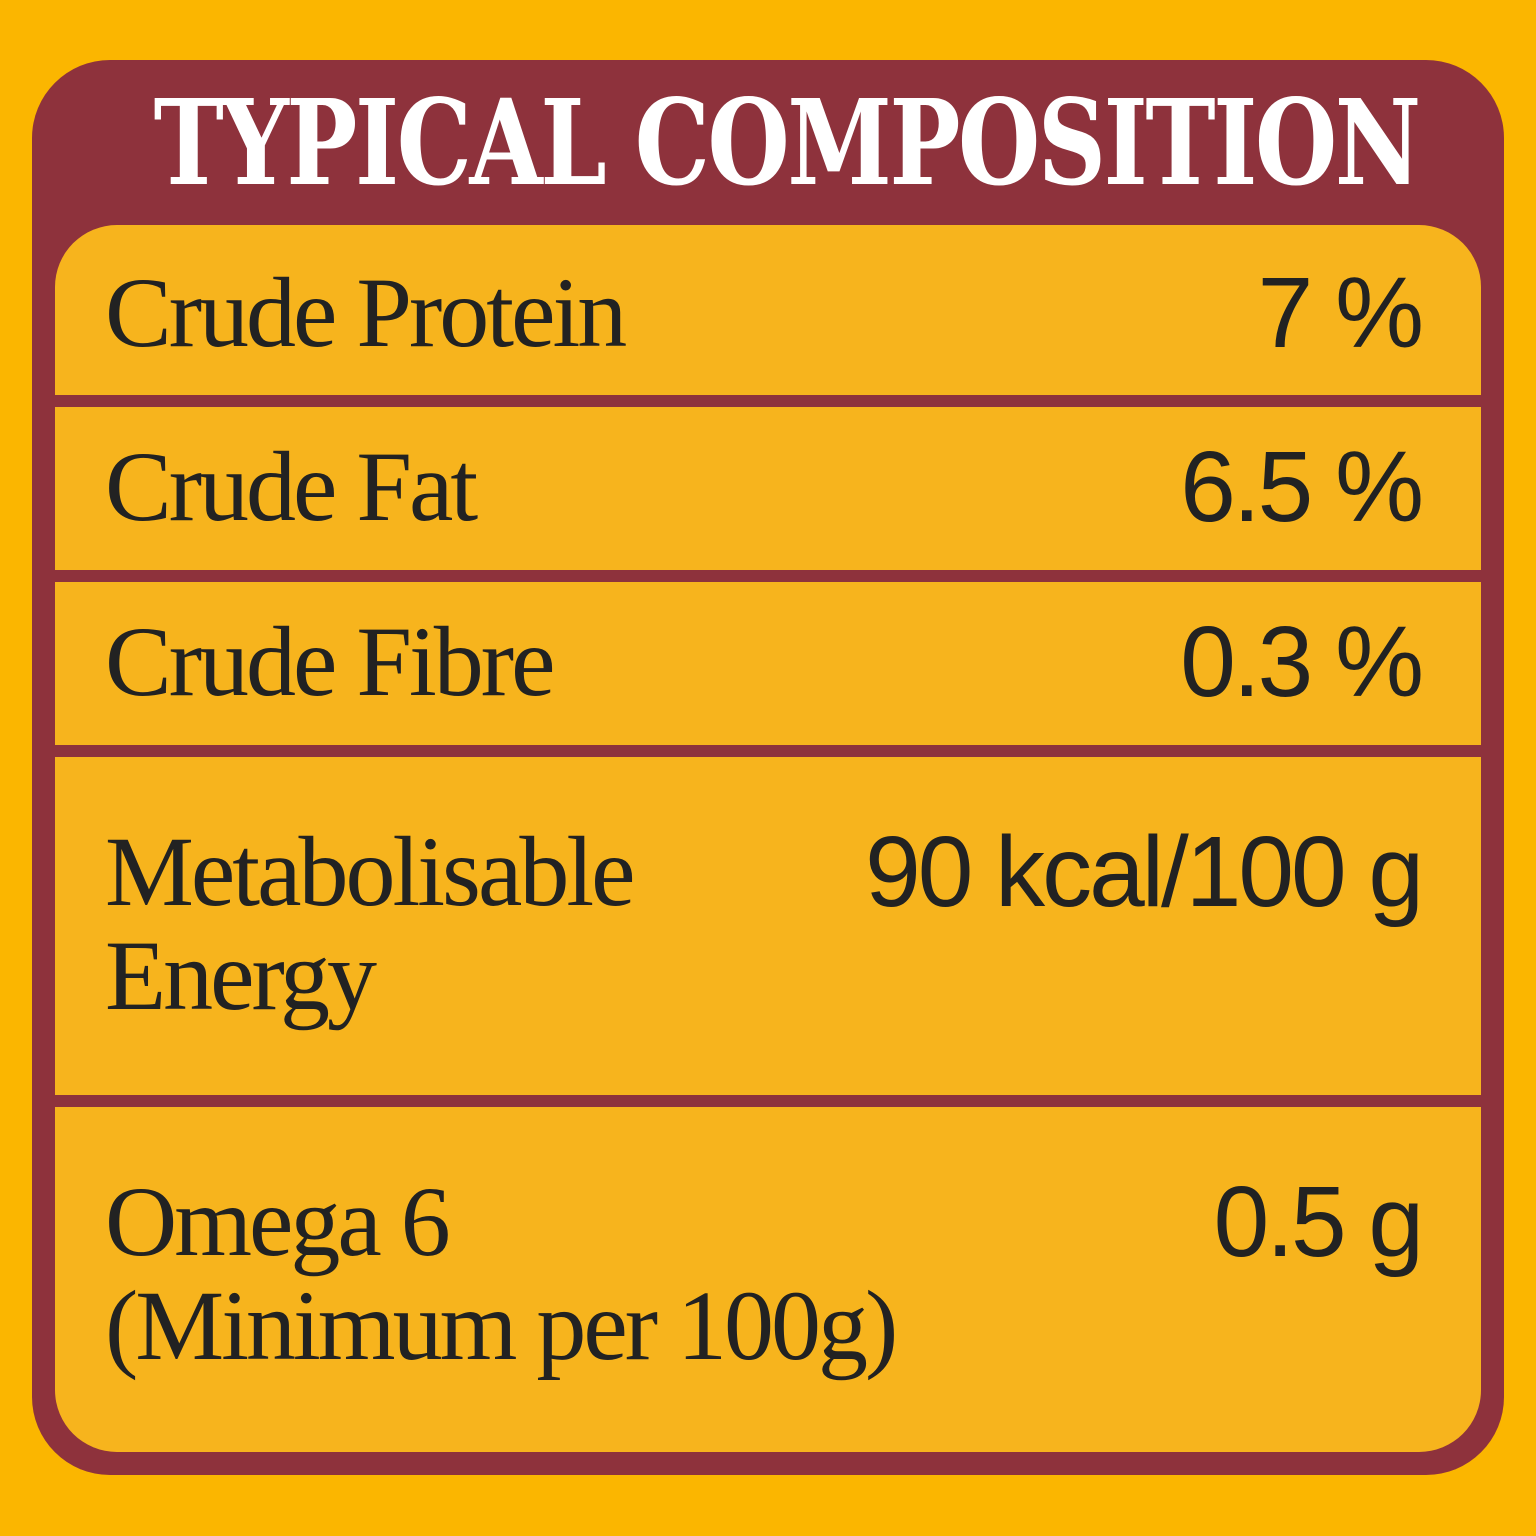 This screenshot has height=1536, width=1536. I want to click on table-row: Crude Protein 7 %, so click(768, 310).